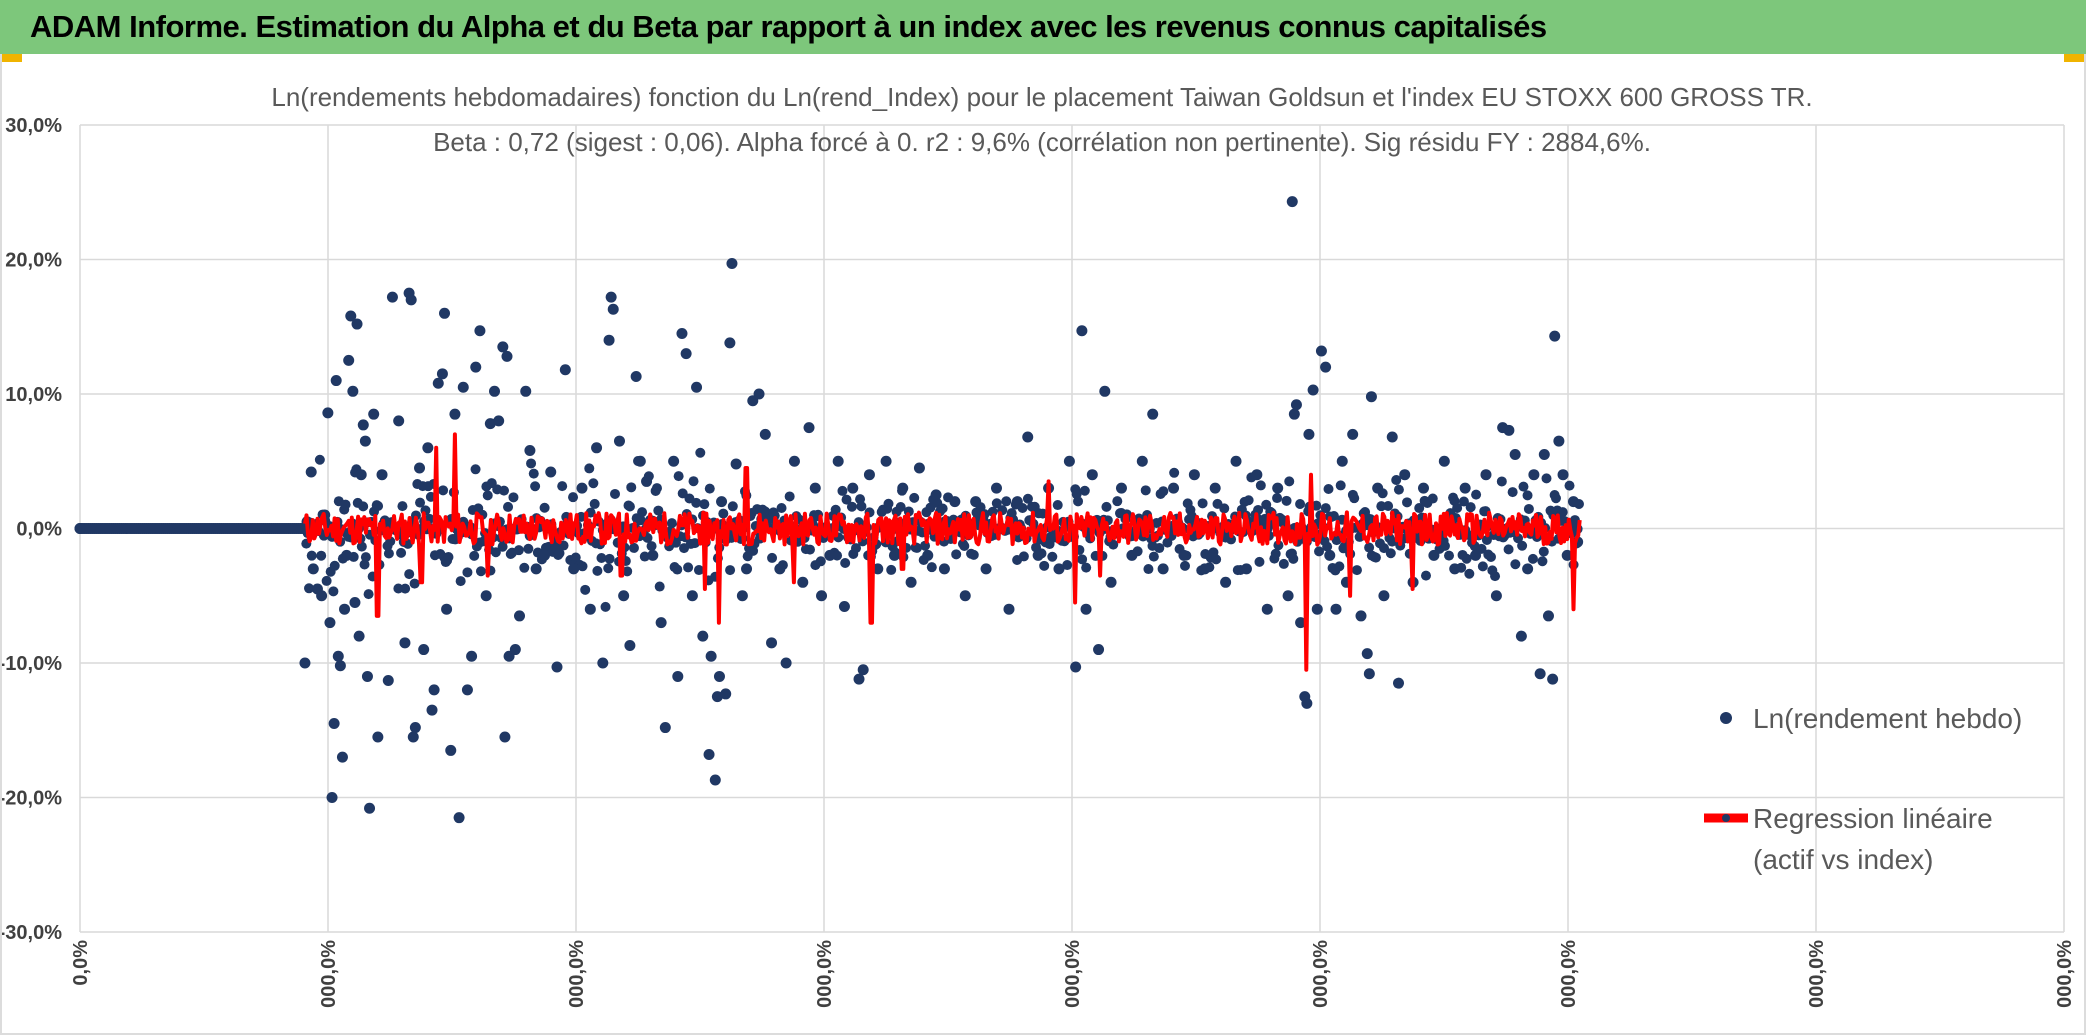  Describe the element at coordinates (32, 664) in the screenshot. I see `y-tick-label: -10,0%` at that location.